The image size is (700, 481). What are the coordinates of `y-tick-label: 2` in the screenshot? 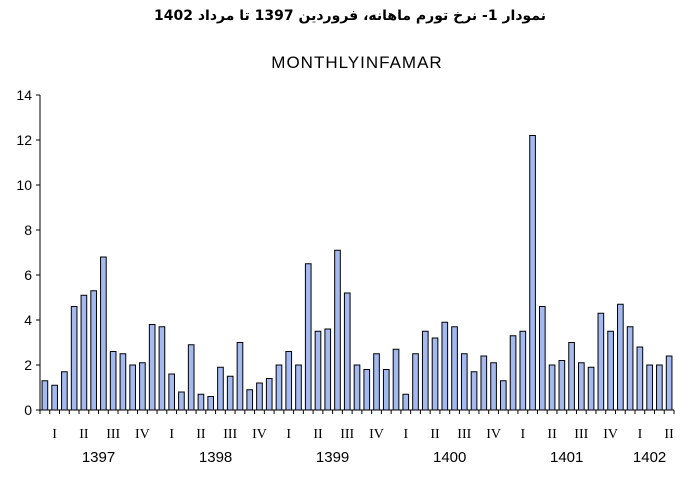 It's located at (28, 365).